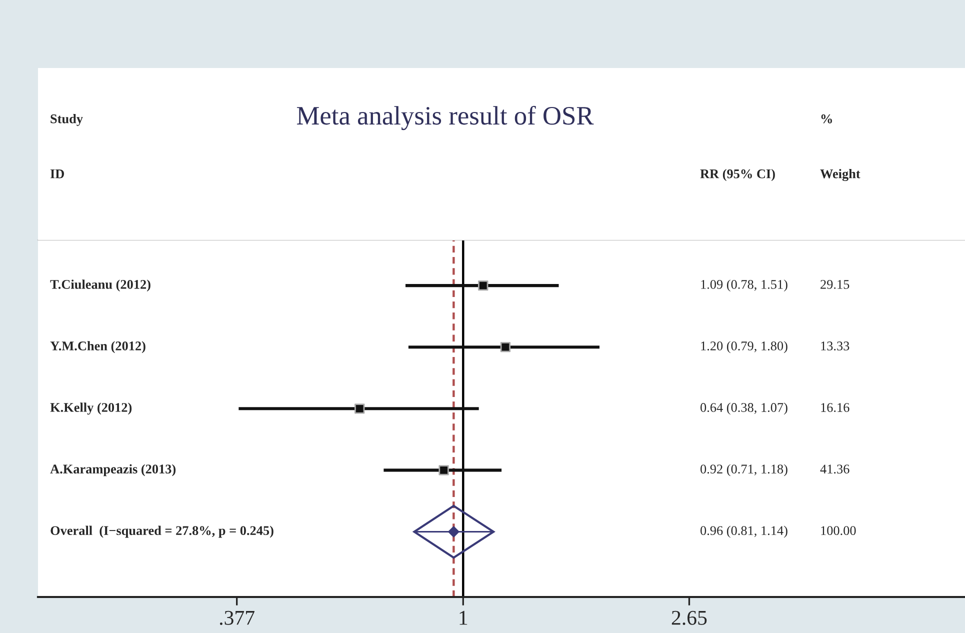 This screenshot has height=633, width=965. Describe the element at coordinates (835, 346) in the screenshot. I see `annotation: 13.33` at that location.